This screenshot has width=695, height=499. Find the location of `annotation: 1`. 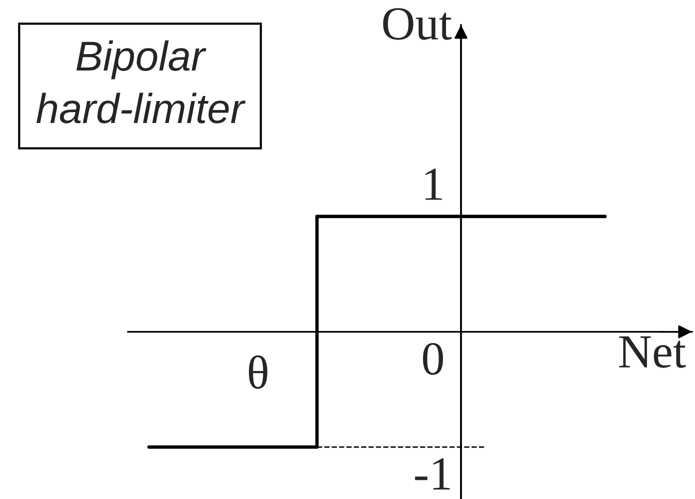

annotation: 1 is located at coordinates (433, 184).